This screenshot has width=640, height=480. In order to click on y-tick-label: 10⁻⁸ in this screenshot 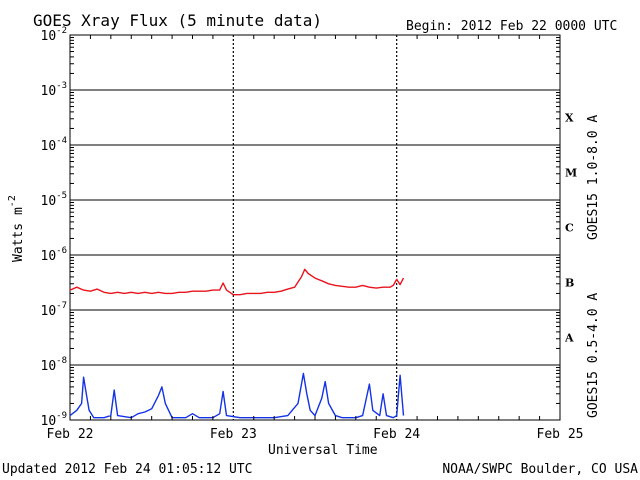, I will do `click(54, 365)`.